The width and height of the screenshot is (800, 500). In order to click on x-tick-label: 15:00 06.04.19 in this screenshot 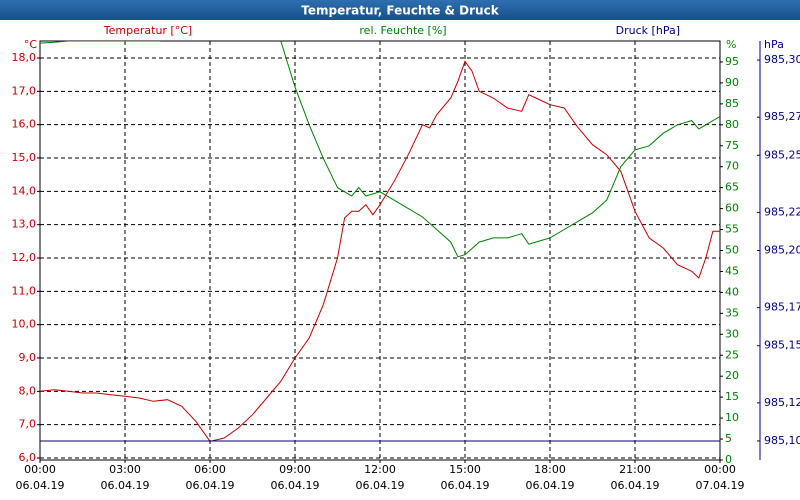, I will do `click(465, 477)`.